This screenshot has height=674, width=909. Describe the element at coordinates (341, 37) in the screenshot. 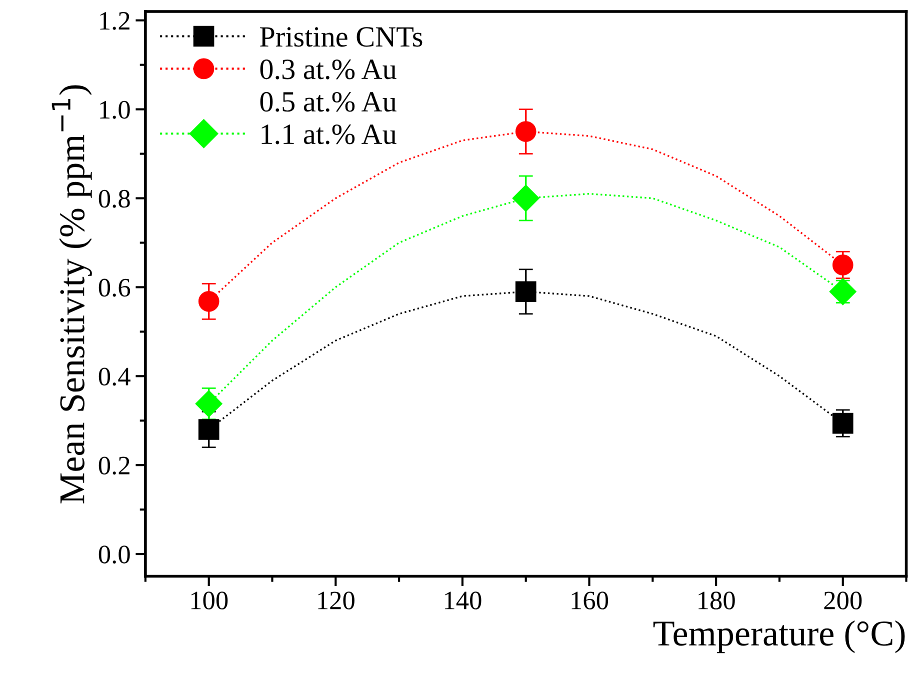

I see `legend-label: Pristine CNTs` at that location.